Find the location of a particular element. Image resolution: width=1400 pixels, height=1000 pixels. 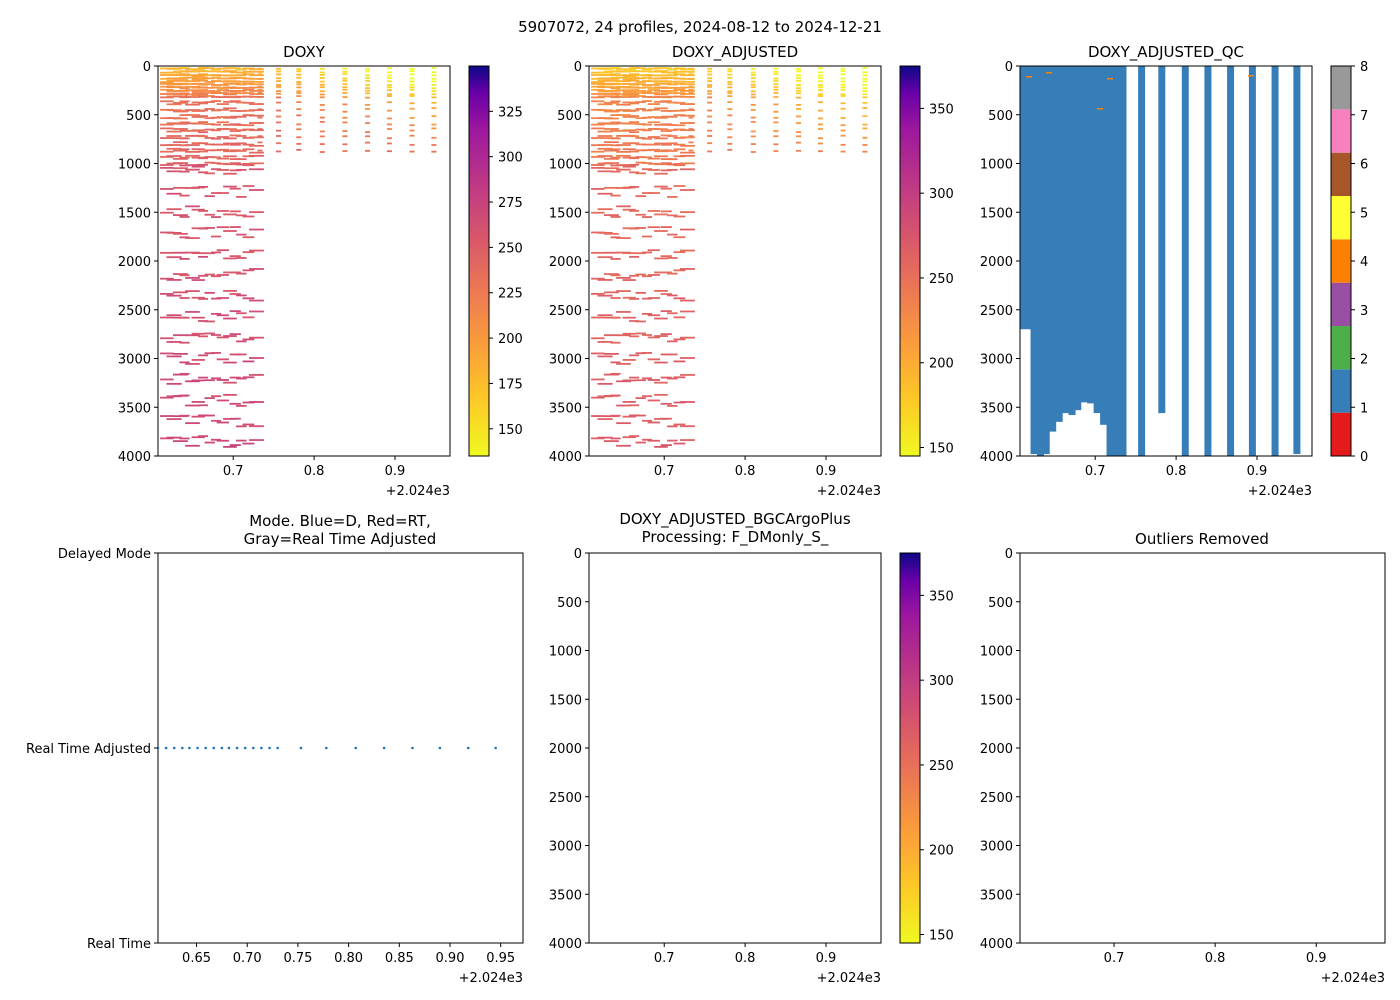

qc-profile-bar is located at coordinates (1059, 244).